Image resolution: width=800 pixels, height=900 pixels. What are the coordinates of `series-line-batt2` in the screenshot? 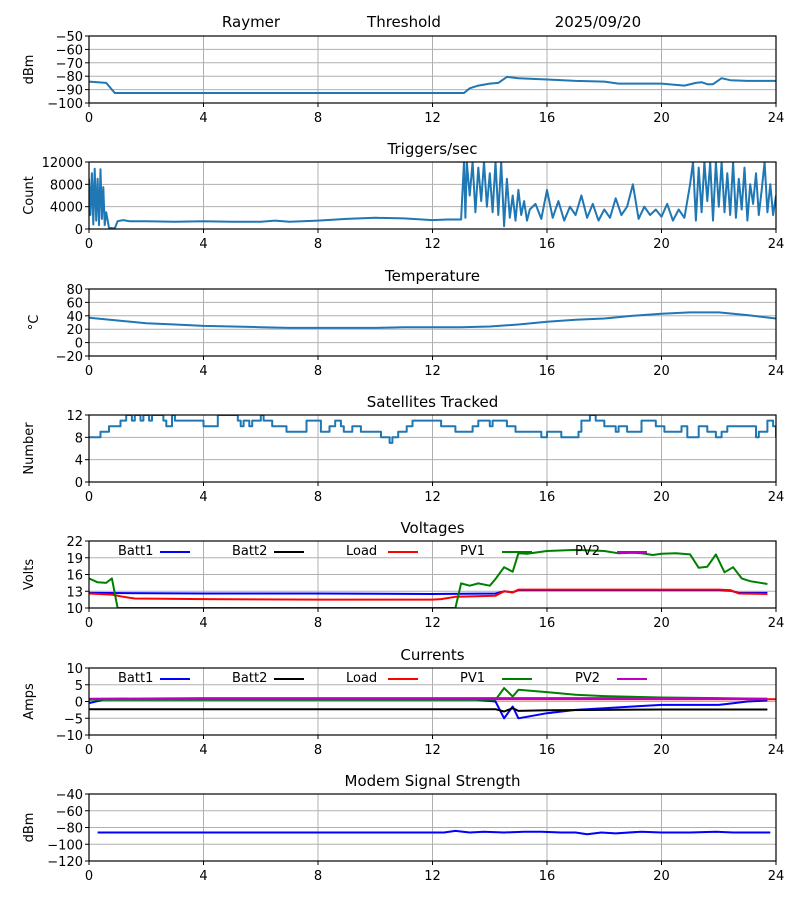 It's located at (428, 710).